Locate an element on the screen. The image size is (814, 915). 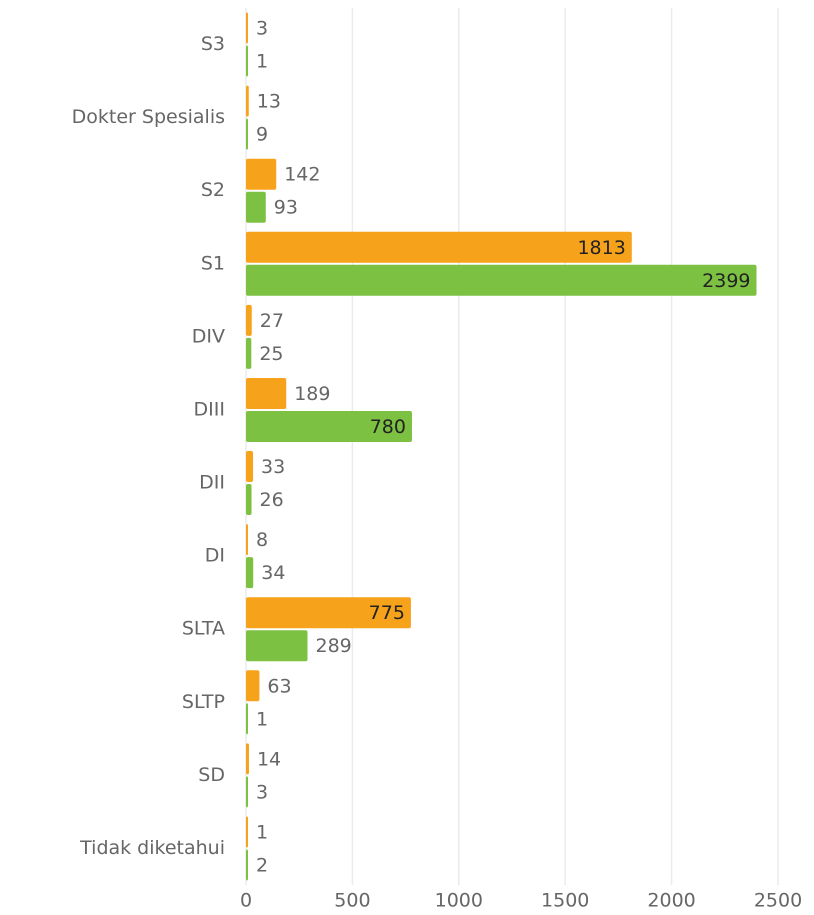
y-tick-label: DII is located at coordinates (212, 483).